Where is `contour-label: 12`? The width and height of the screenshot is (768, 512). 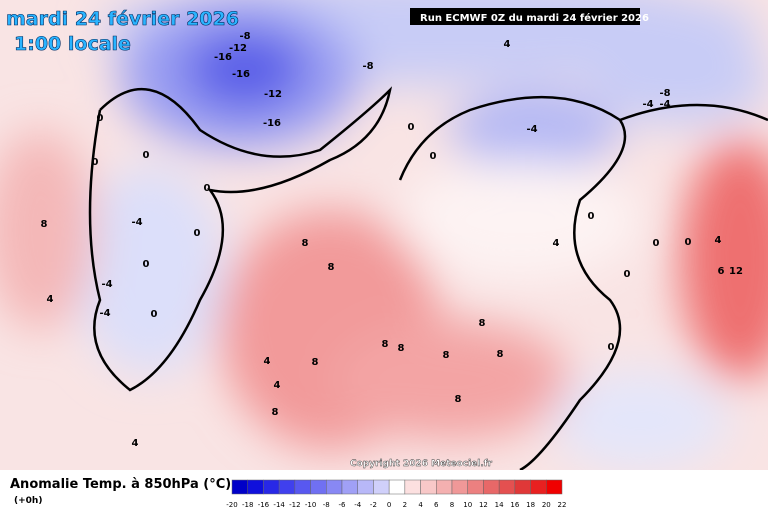
contour-label: 12 is located at coordinates (736, 271).